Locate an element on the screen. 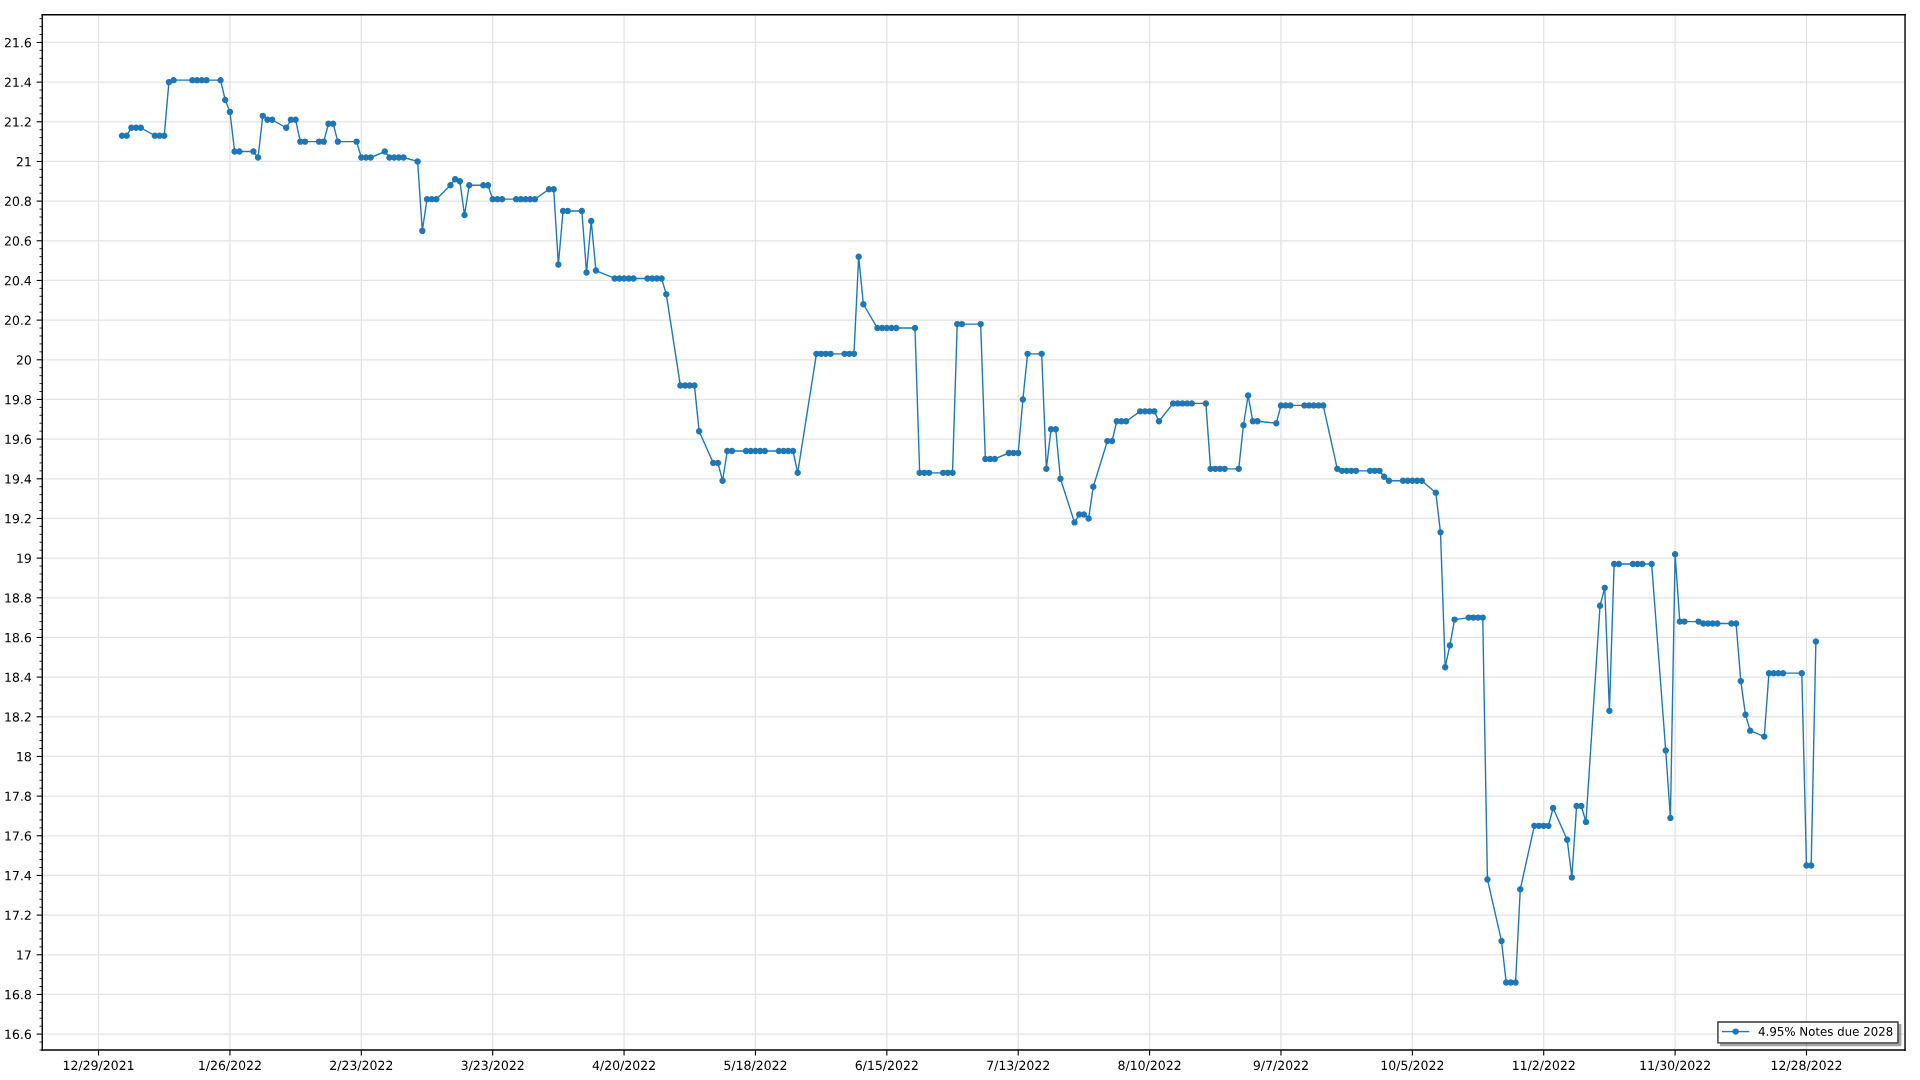 The height and width of the screenshot is (1080, 1920). y-tick-label: 18.4 is located at coordinates (18, 677).